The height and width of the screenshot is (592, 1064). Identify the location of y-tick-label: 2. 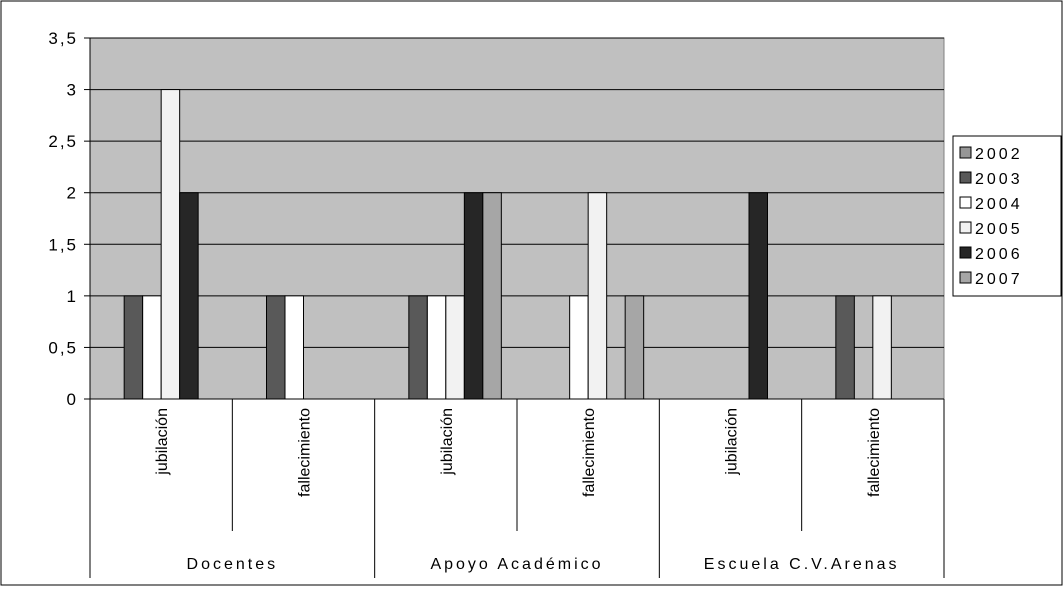
(72, 193).